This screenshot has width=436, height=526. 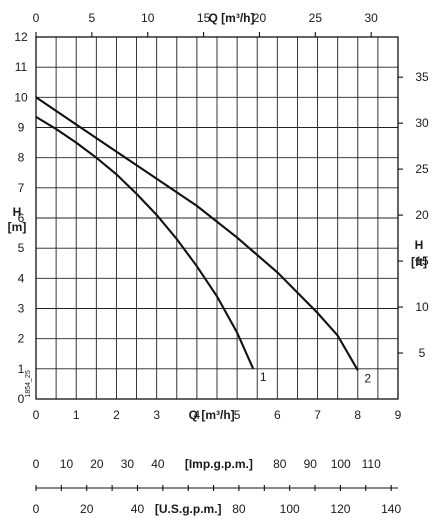 What do you see at coordinates (188, 509) in the screenshot?
I see `us-scale-title: [U.S.g.p.m.]` at bounding box center [188, 509].